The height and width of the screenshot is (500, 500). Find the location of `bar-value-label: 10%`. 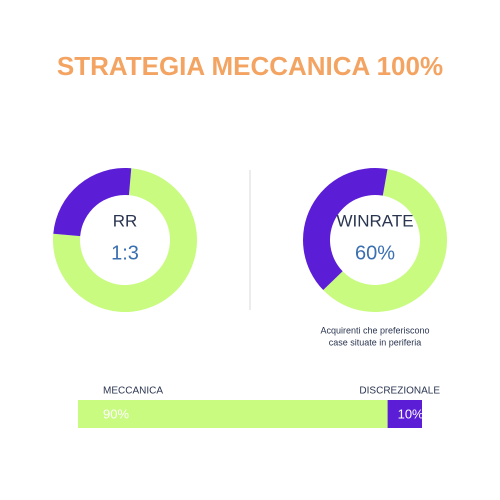

bar-value-label: 10% is located at coordinates (411, 413).